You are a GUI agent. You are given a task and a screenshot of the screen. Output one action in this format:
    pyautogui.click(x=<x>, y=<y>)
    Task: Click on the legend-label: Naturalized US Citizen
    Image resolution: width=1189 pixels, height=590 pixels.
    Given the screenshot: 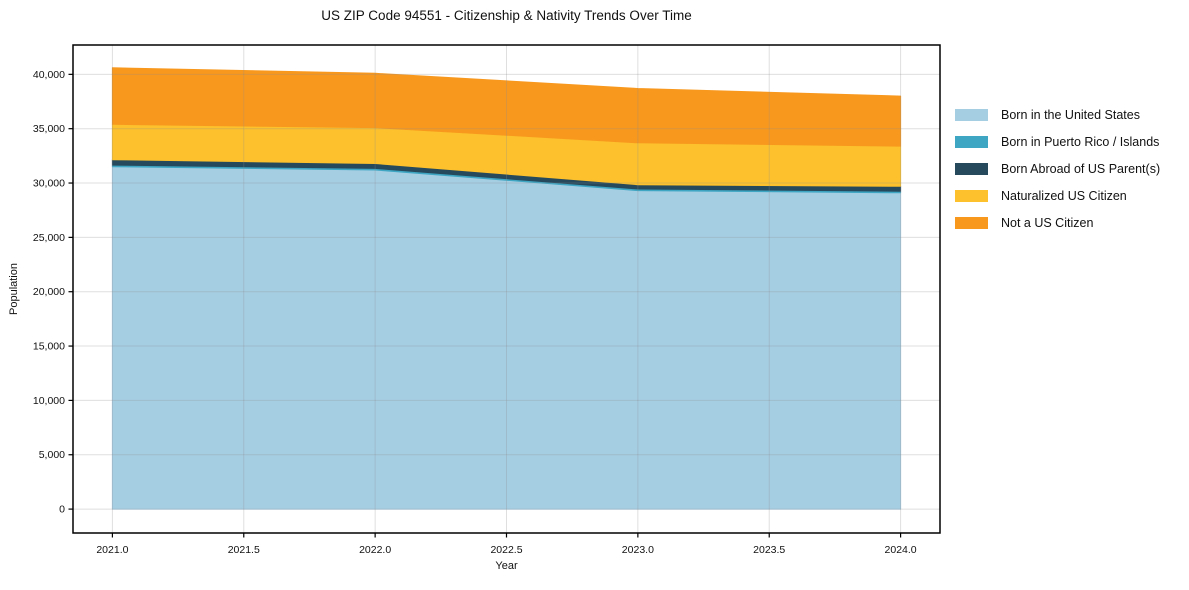 What is the action you would take?
    pyautogui.click(x=1064, y=195)
    